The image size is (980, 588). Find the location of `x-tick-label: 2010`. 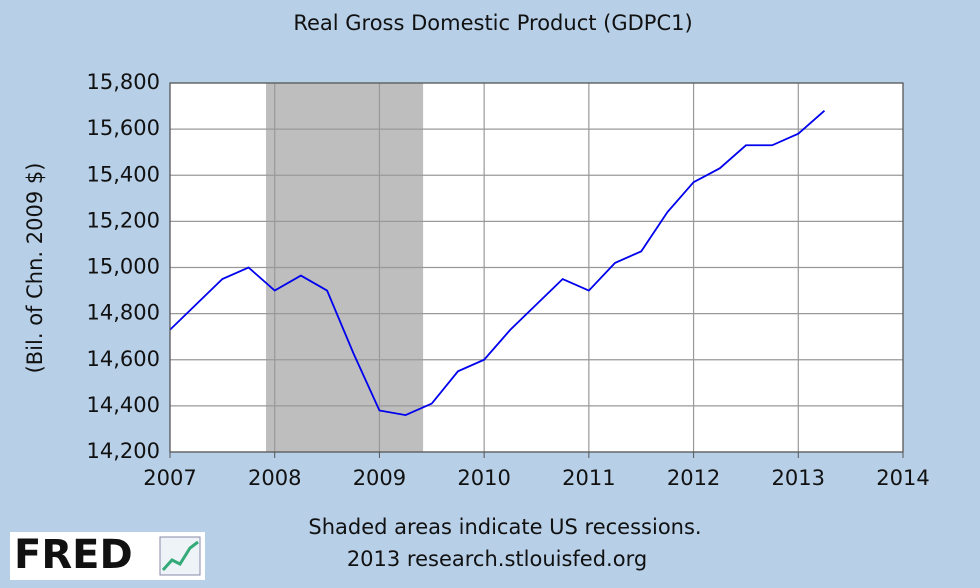

x-tick-label: 2010 is located at coordinates (483, 478).